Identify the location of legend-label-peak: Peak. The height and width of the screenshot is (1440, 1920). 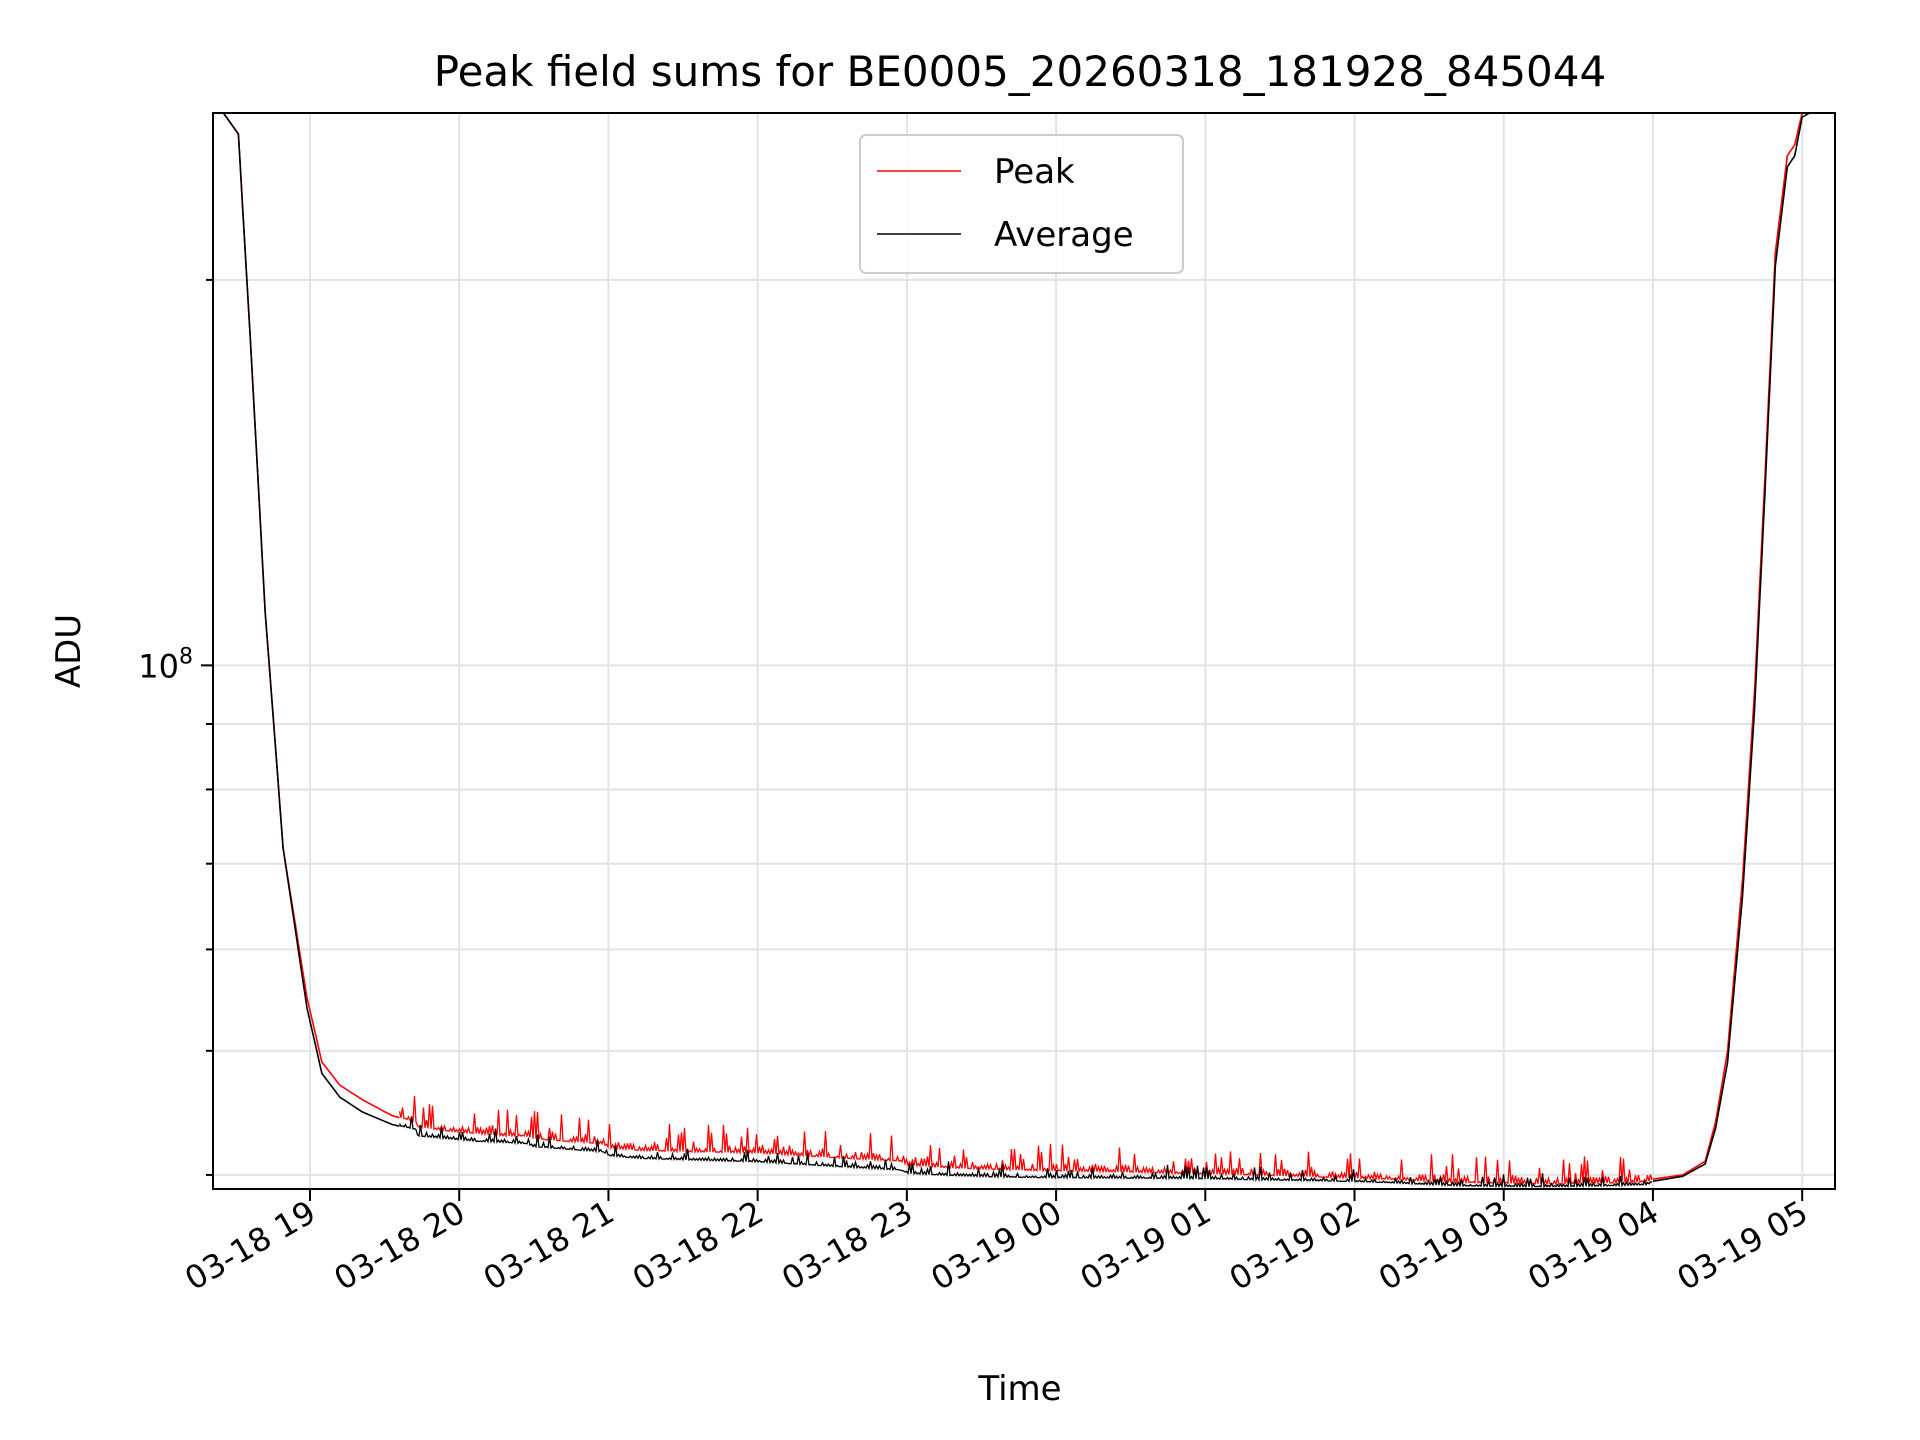
(1034, 172).